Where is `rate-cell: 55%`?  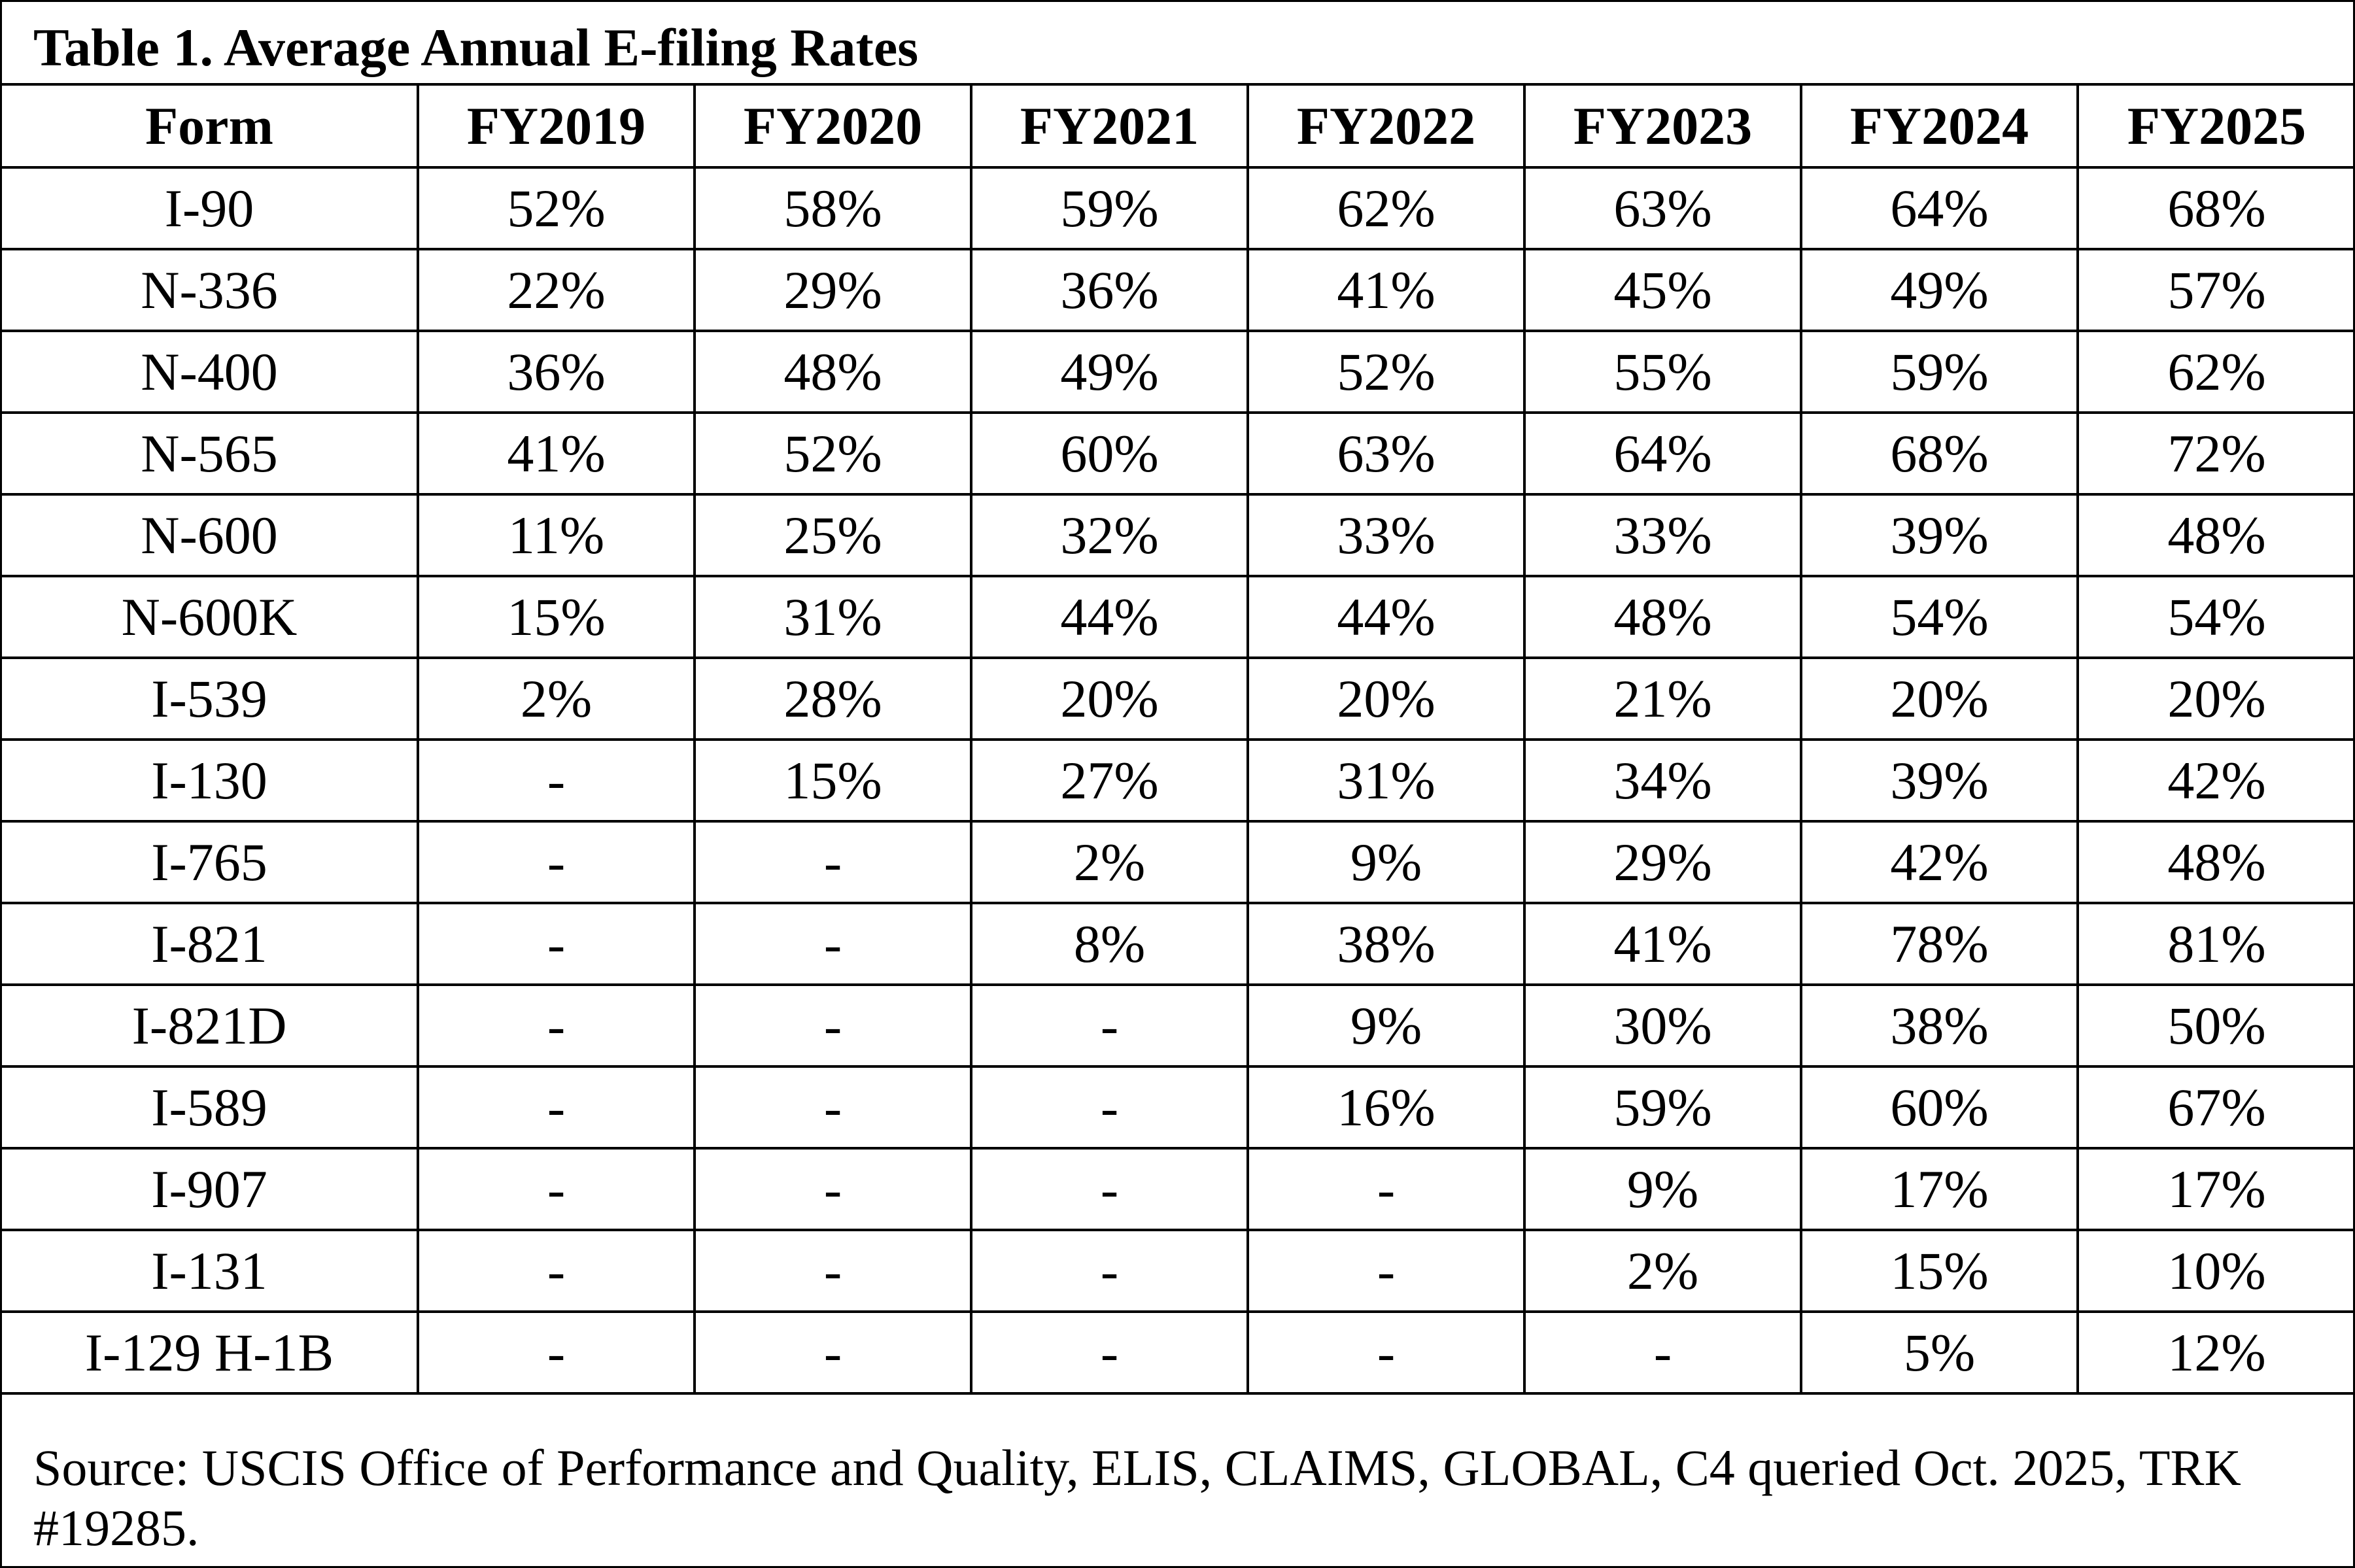
rate-cell: 55% is located at coordinates (1663, 372).